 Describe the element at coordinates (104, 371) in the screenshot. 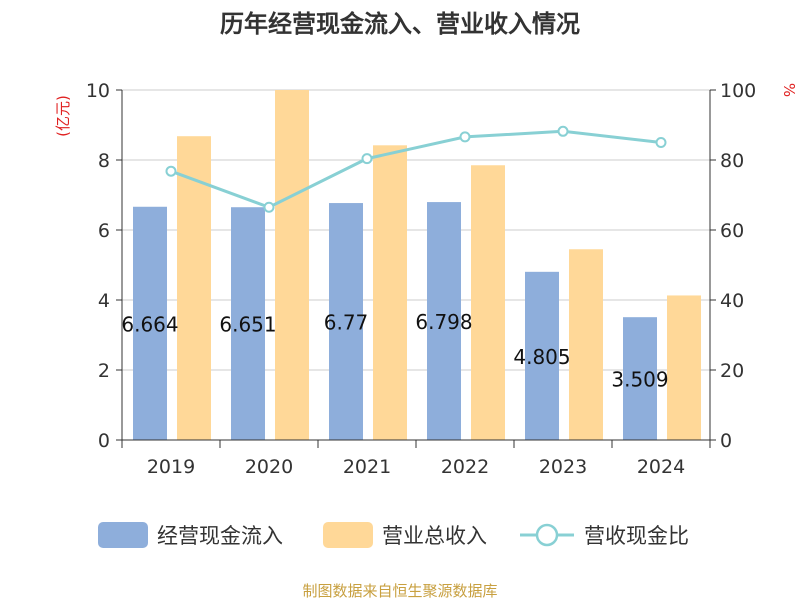

I see `left-tick-label: 2` at that location.